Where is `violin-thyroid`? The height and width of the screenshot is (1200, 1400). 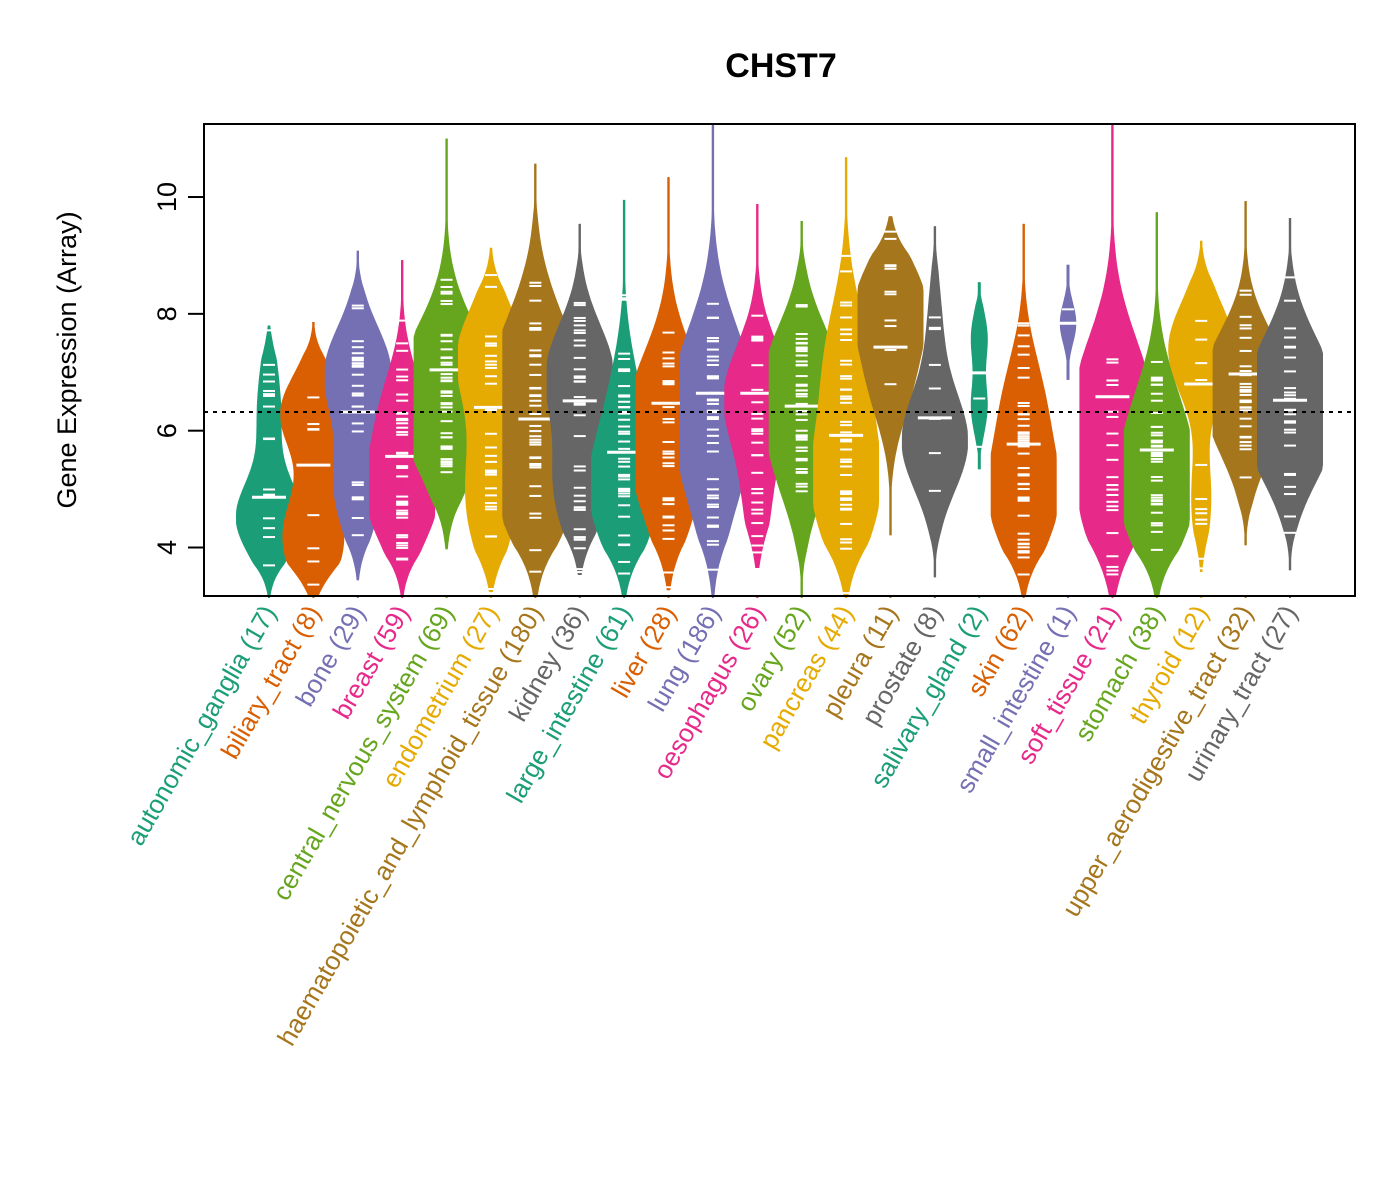
violin-thyroid is located at coordinates (1201, 419).